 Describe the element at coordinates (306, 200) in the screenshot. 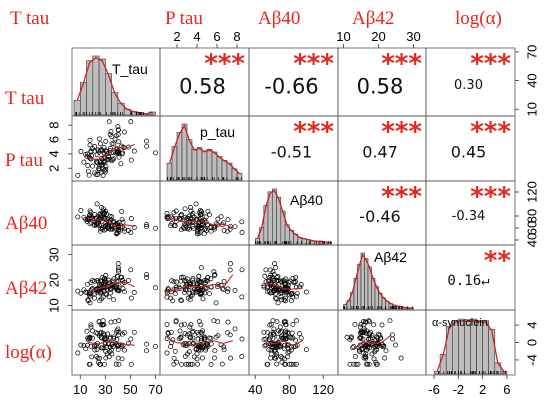

I see `diagonal-label-ab40: Aβ40` at that location.